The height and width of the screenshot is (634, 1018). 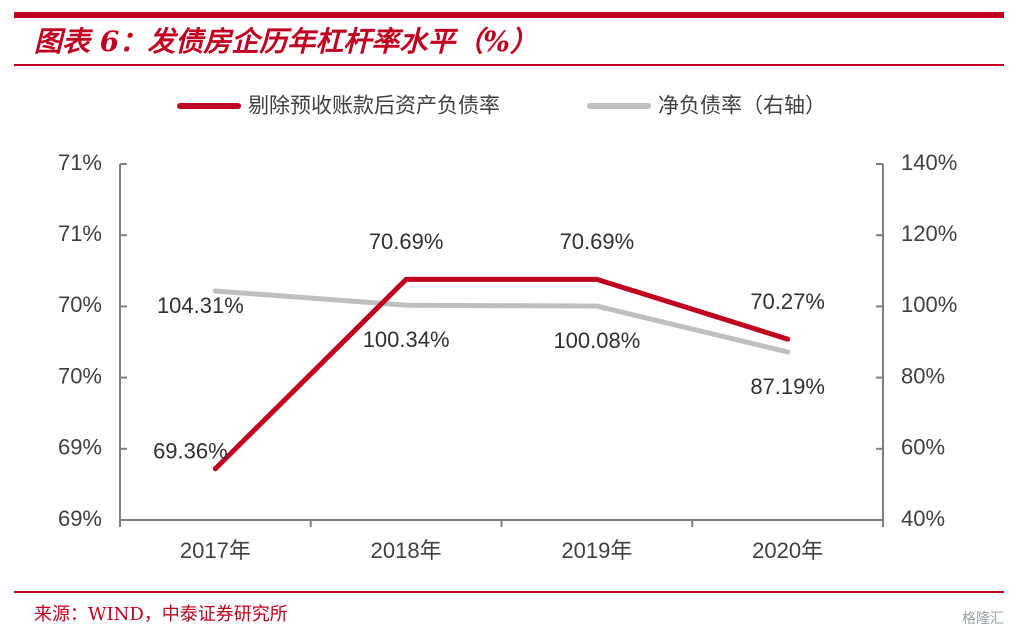 What do you see at coordinates (929, 304) in the screenshot?
I see `y-right-tick-label: 100%` at bounding box center [929, 304].